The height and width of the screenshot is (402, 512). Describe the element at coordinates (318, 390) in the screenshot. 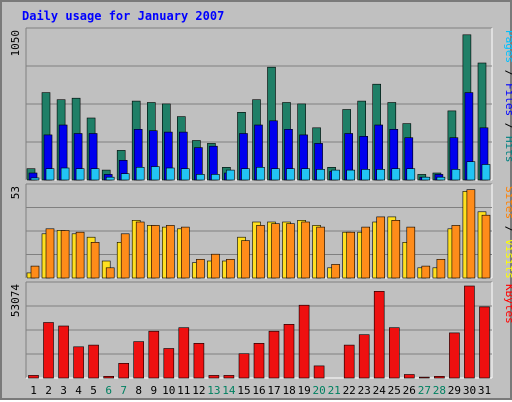

I see `x-tick-label: 20` at that location.